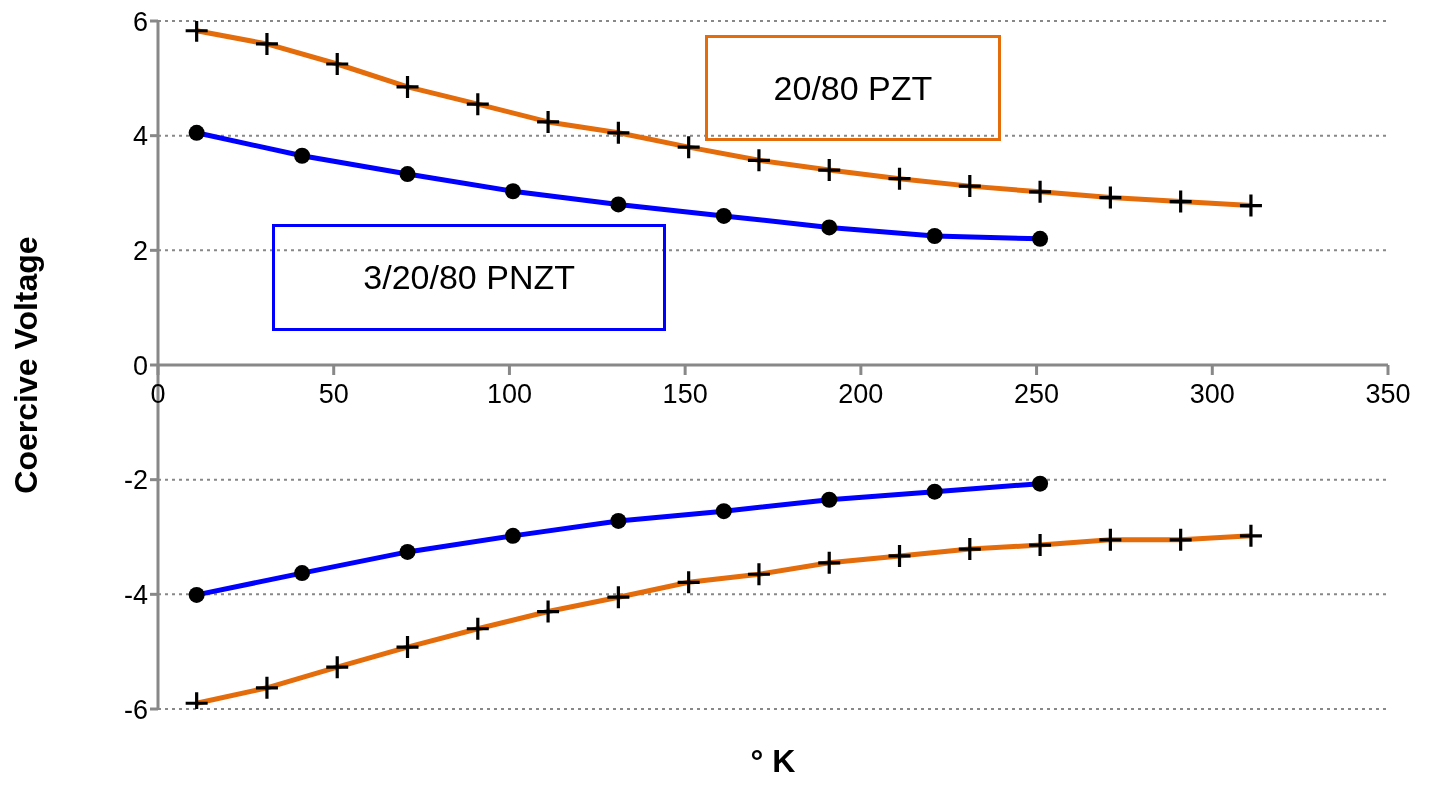  I want to click on y-tick-label: -4, so click(135, 594).